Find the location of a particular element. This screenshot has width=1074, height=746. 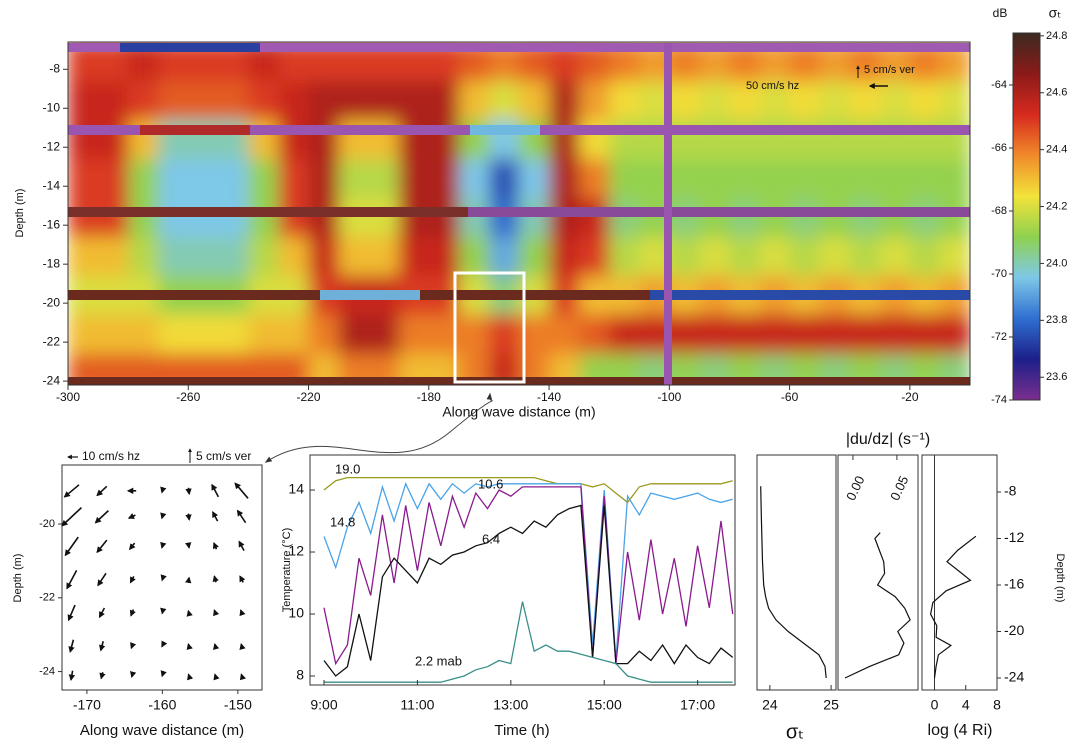

colorbar-tick-label: 24.4 is located at coordinates (1056, 150).